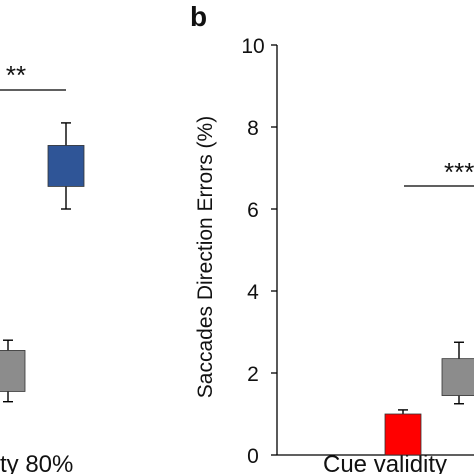  What do you see at coordinates (16, 75) in the screenshot?
I see `panel-a-significance-stars: **` at bounding box center [16, 75].